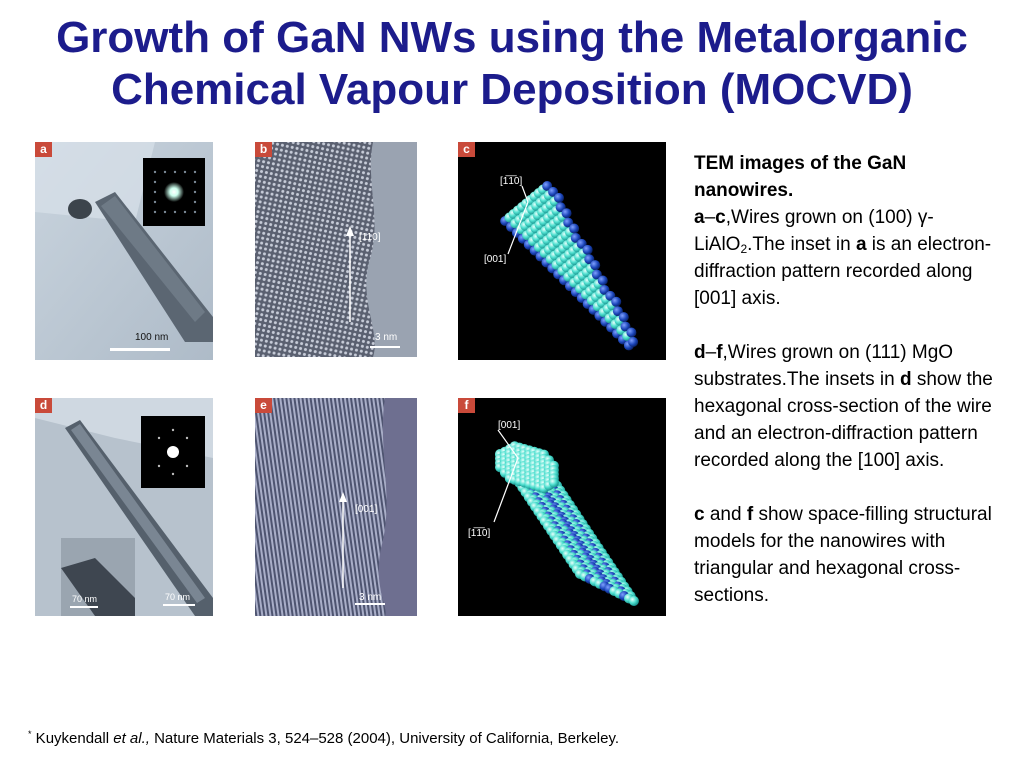 This screenshot has width=1024, height=768. What do you see at coordinates (43, 405) in the screenshot?
I see `panel-d-label: d` at bounding box center [43, 405].